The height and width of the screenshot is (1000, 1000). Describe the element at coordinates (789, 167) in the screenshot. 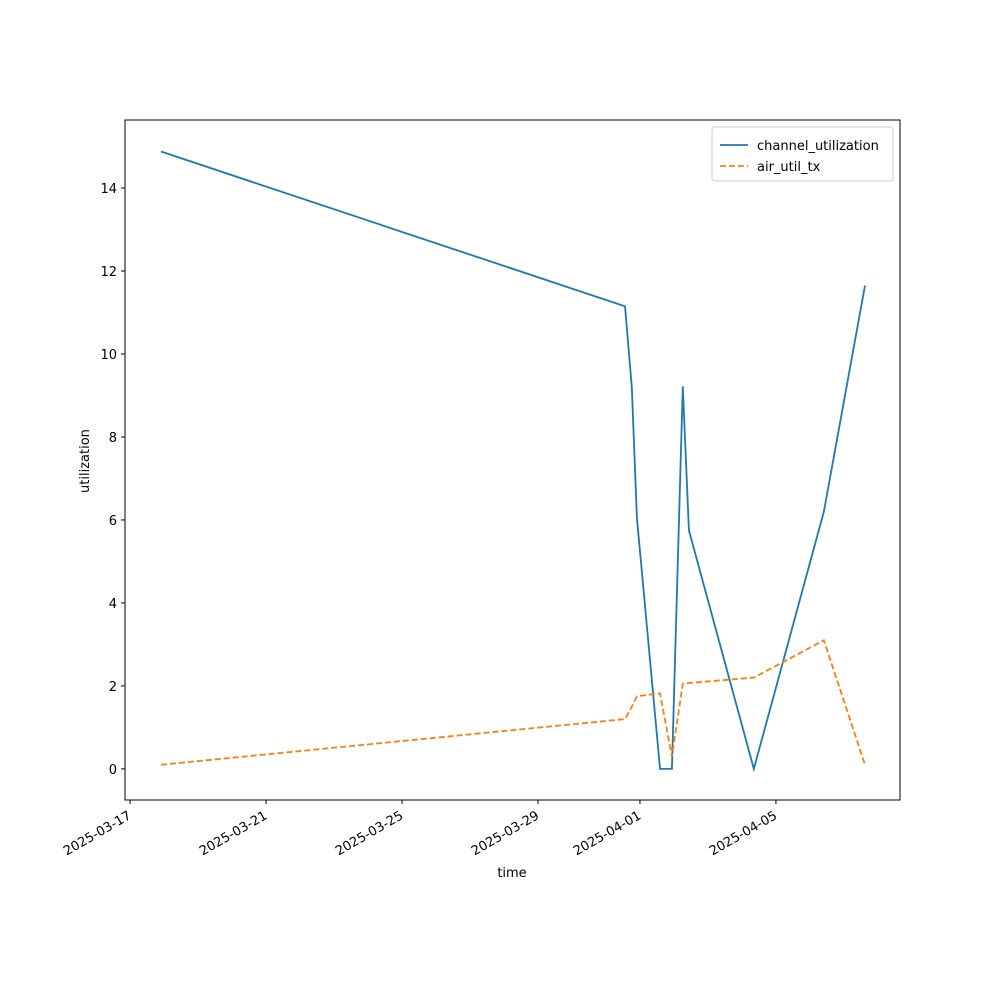

I see `legend-label: air_util_tx` at that location.